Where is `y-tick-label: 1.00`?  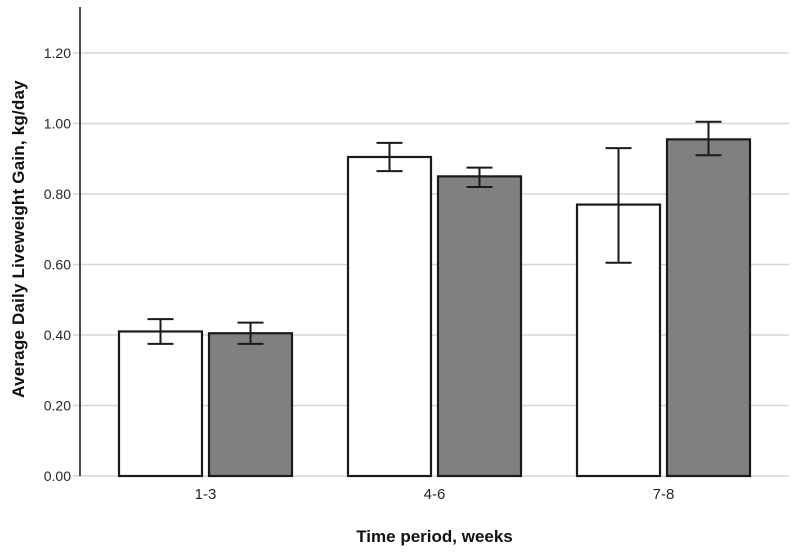
y-tick-label: 1.00 is located at coordinates (57, 124).